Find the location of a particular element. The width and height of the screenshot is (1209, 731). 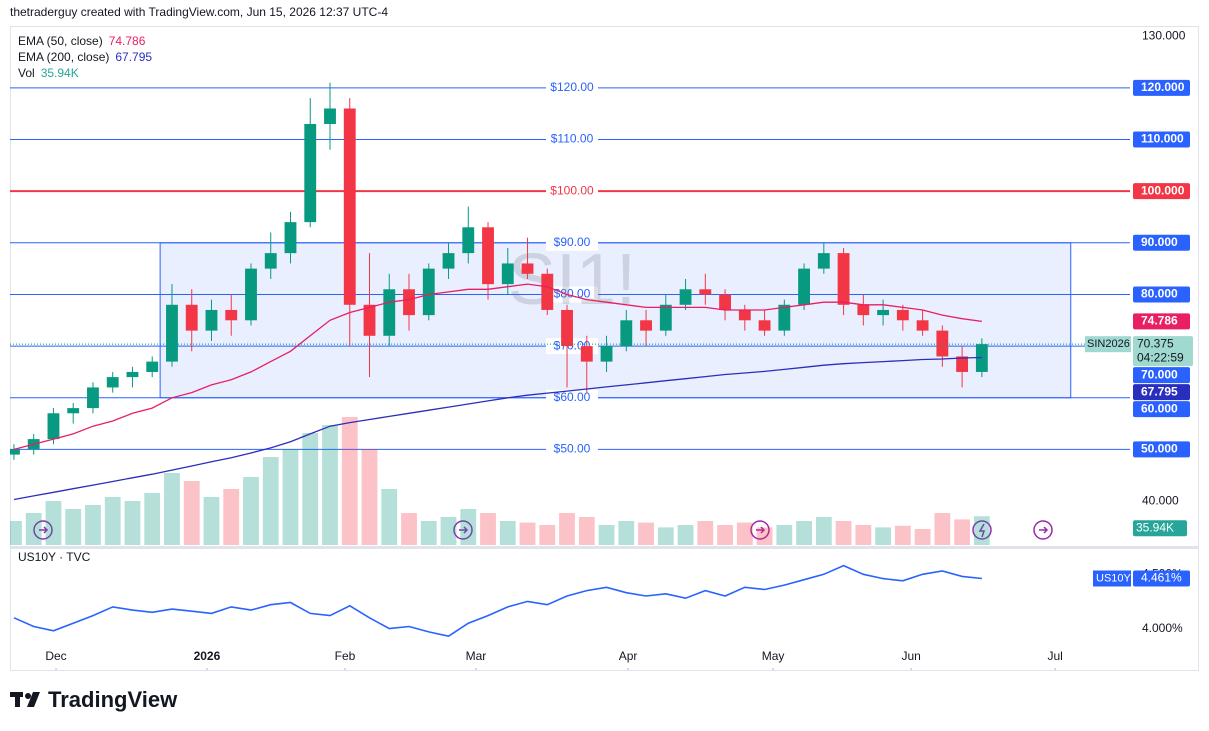

price-label: 70.375 is located at coordinates (1155, 343).